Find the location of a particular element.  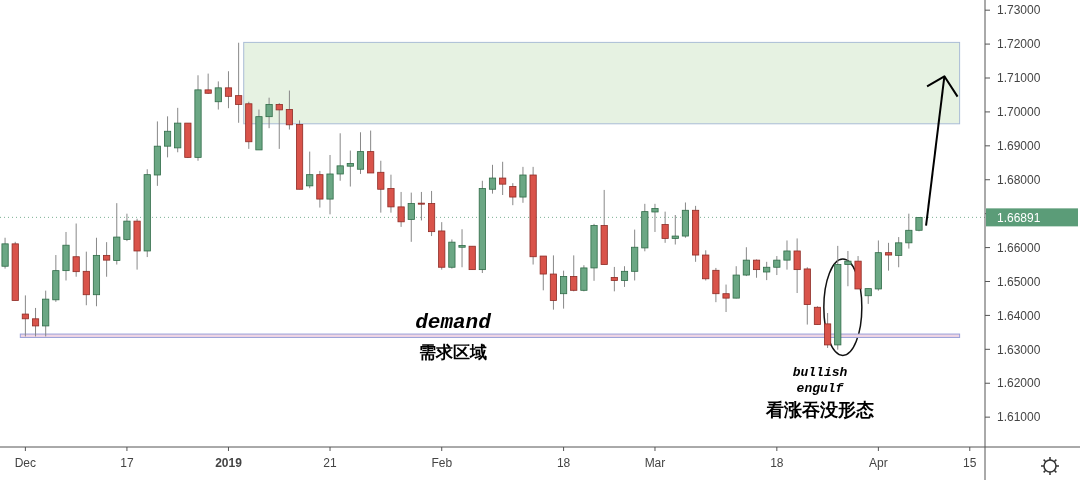

y-tick-label: 1.70000 is located at coordinates (1019, 112).